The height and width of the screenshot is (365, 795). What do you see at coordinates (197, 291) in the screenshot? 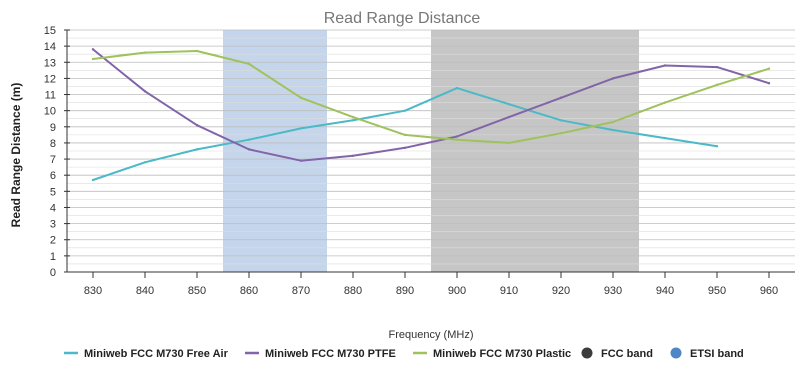
I see `x-tick-label: 850` at bounding box center [197, 291].